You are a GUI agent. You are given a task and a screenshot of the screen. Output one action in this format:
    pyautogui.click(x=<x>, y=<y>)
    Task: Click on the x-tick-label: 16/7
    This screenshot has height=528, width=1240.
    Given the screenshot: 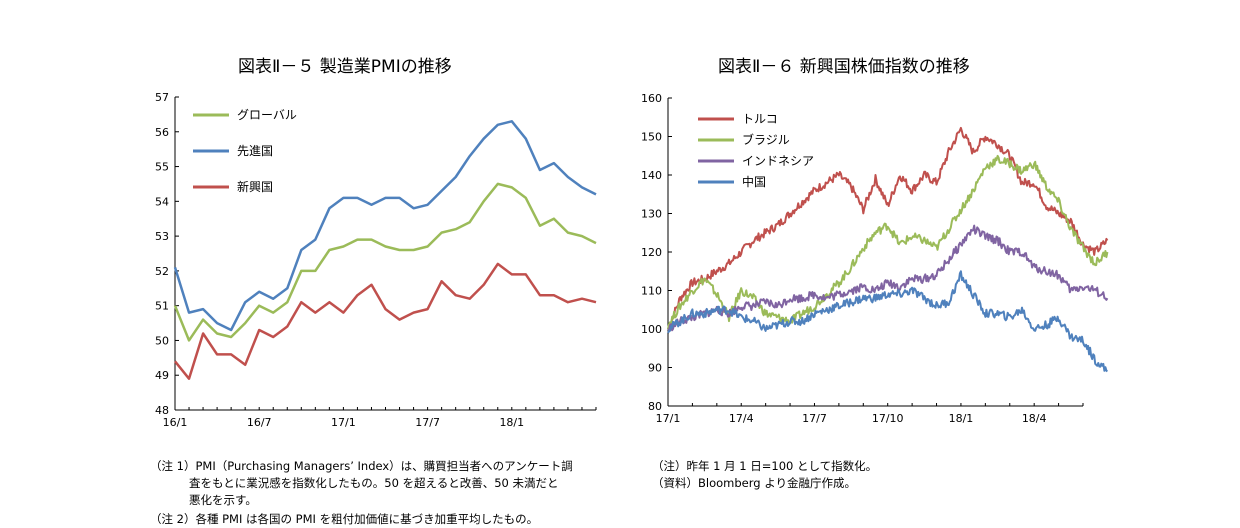 What is the action you would take?
    pyautogui.click(x=259, y=422)
    